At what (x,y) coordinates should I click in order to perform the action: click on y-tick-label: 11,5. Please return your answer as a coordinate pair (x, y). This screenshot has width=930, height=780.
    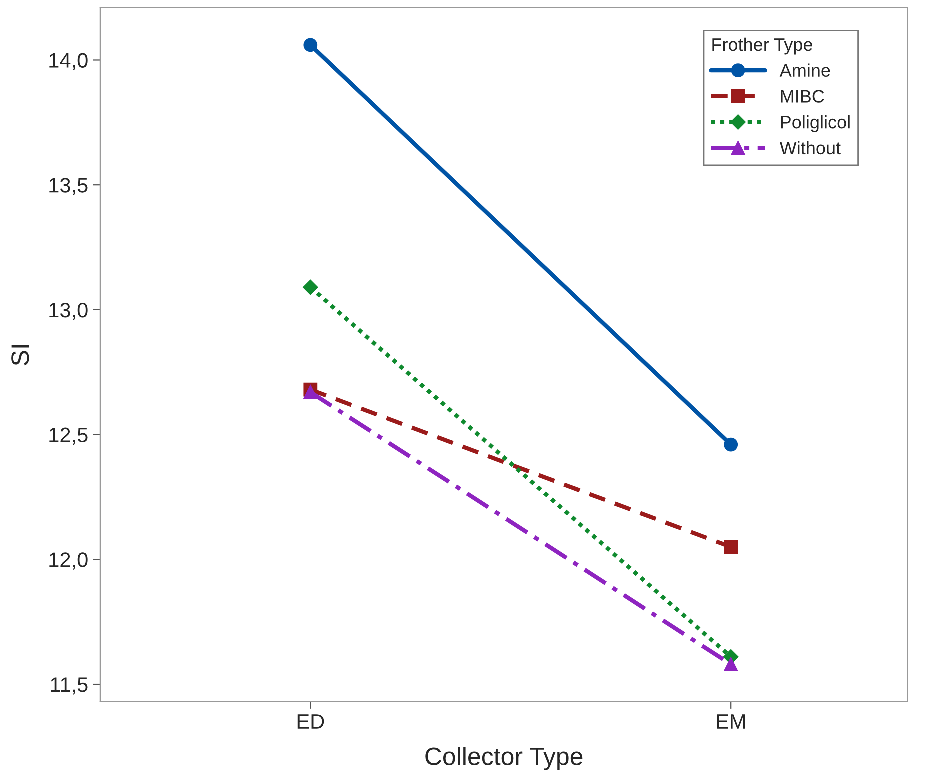
    Looking at the image, I should click on (69, 686).